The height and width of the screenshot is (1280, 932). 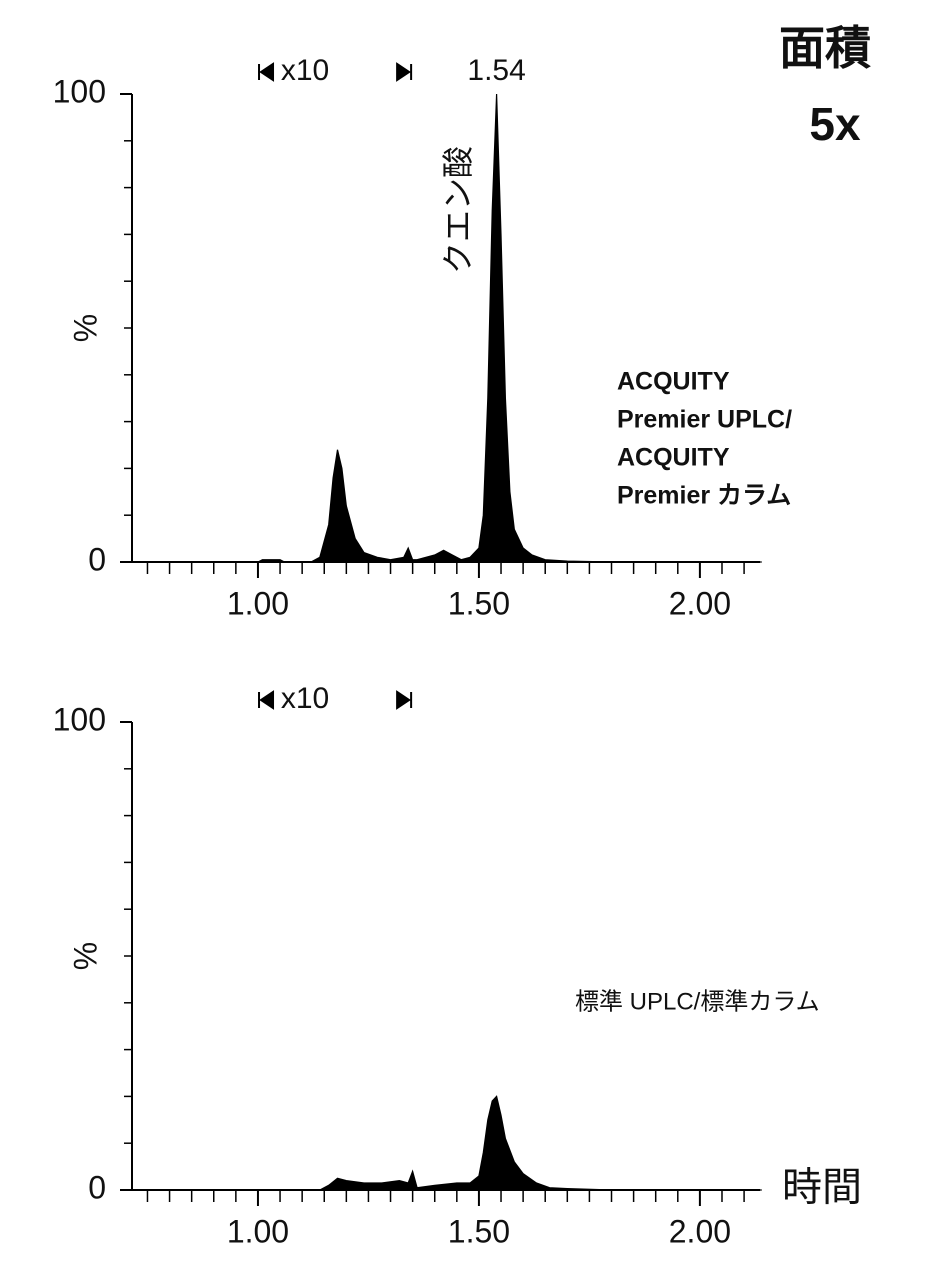 What do you see at coordinates (704, 496) in the screenshot?
I see `legend-text: Premier カラム` at bounding box center [704, 496].